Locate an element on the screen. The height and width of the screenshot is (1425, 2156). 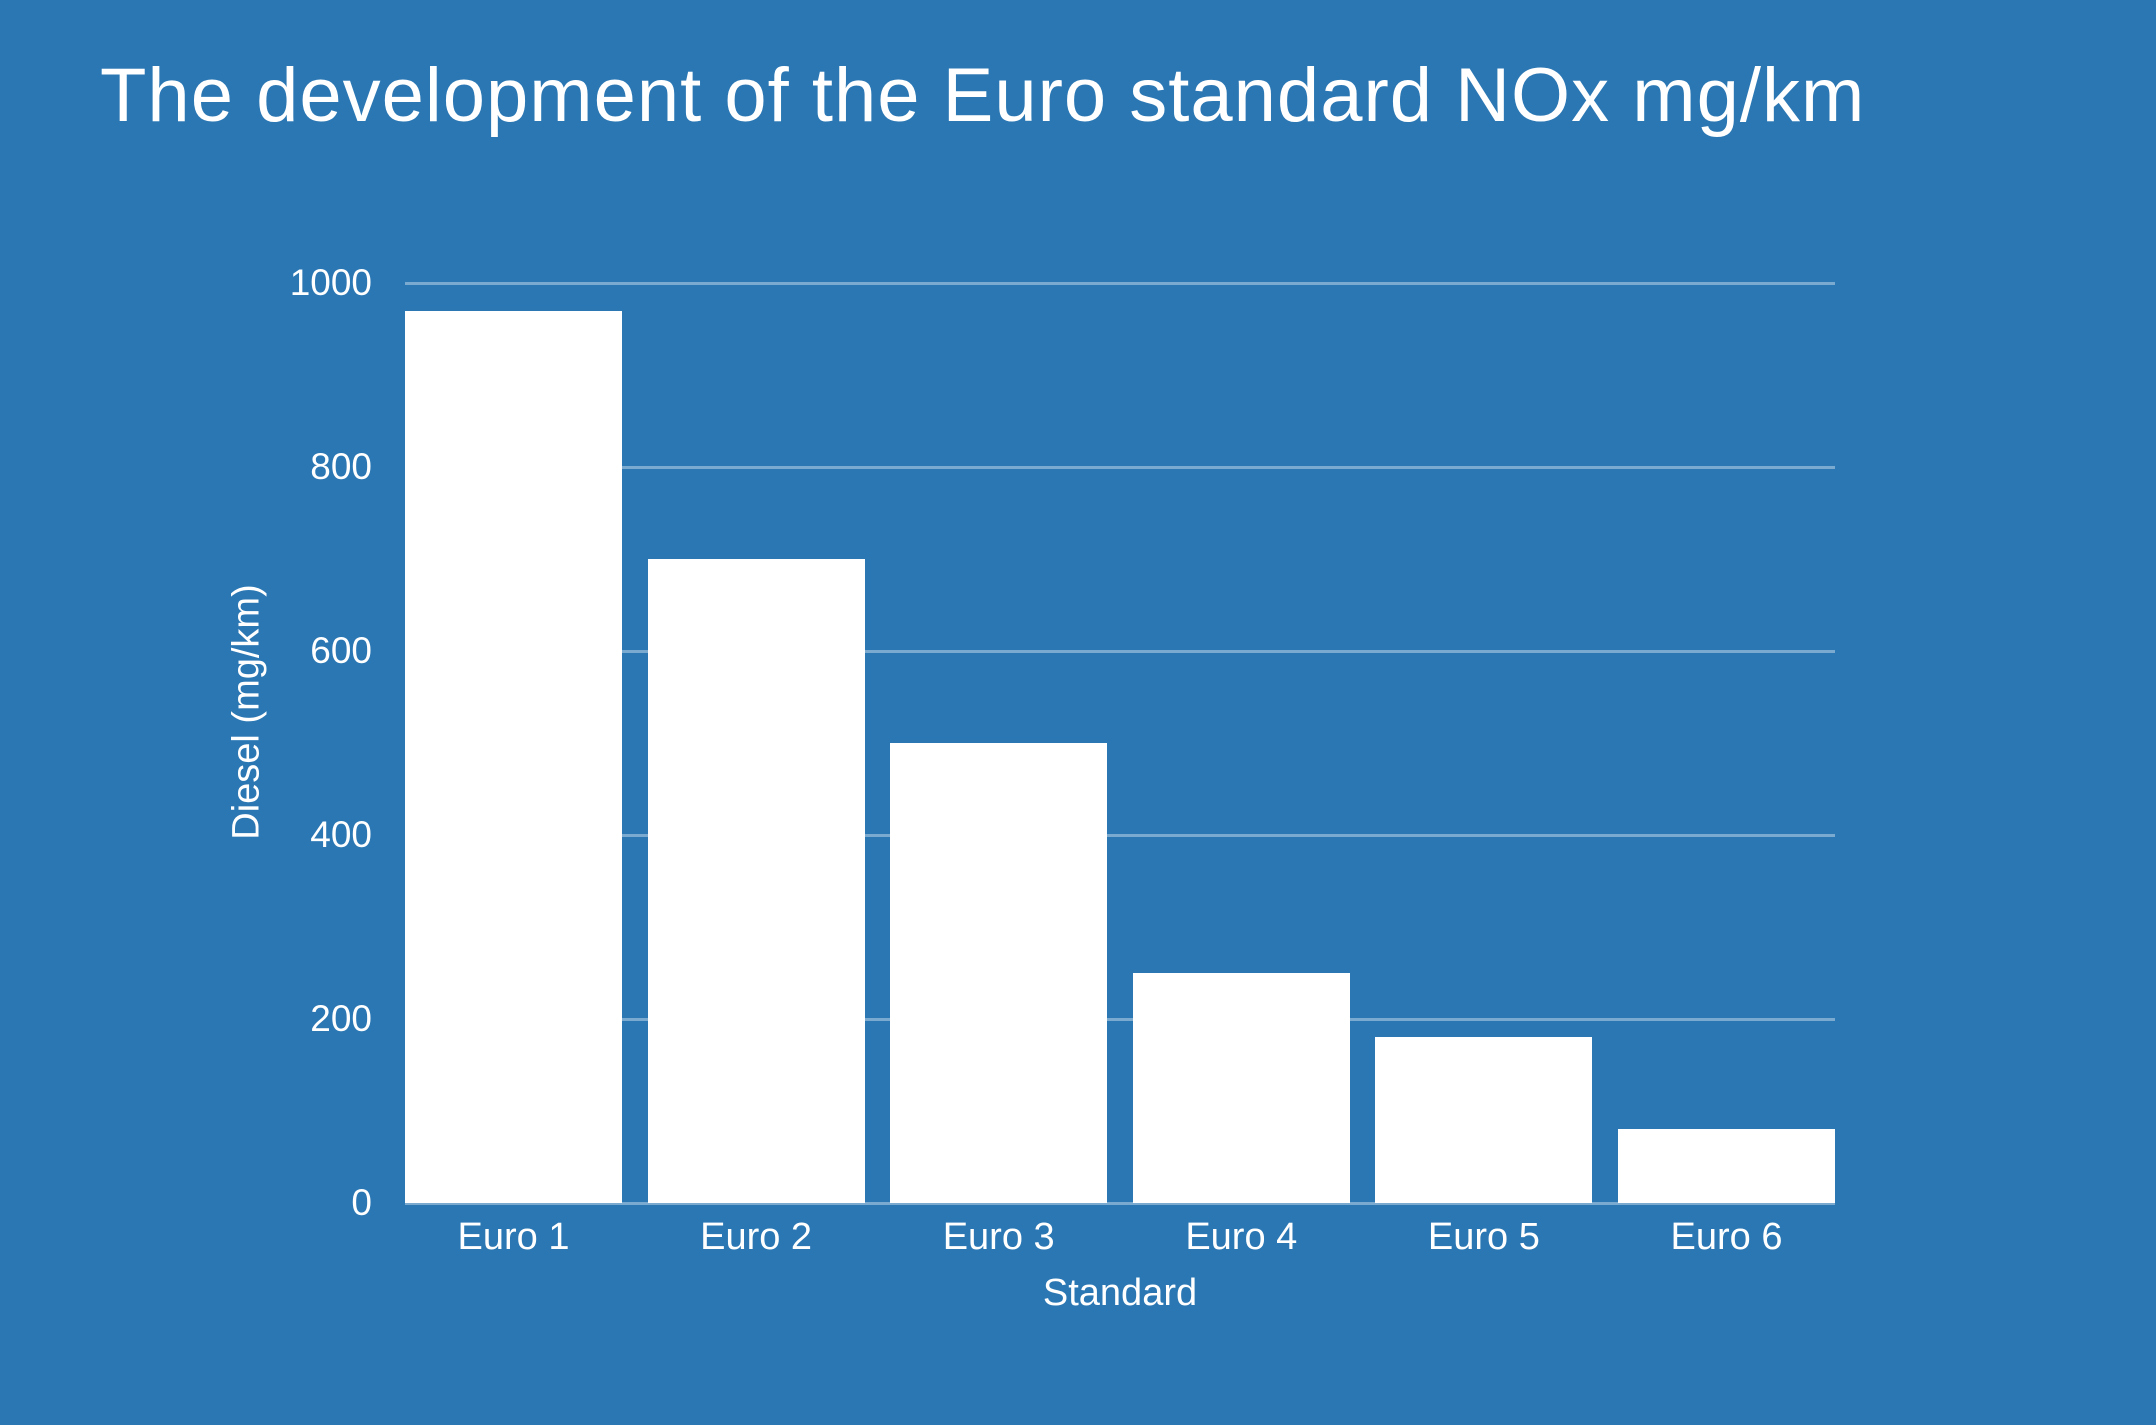
y-tick-label-400: 400 is located at coordinates (341, 834).